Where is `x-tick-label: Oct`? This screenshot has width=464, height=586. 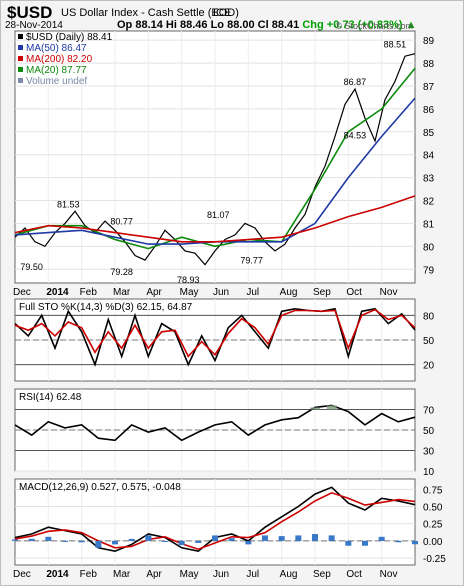
x-tick-label: Oct is located at coordinates (354, 574).